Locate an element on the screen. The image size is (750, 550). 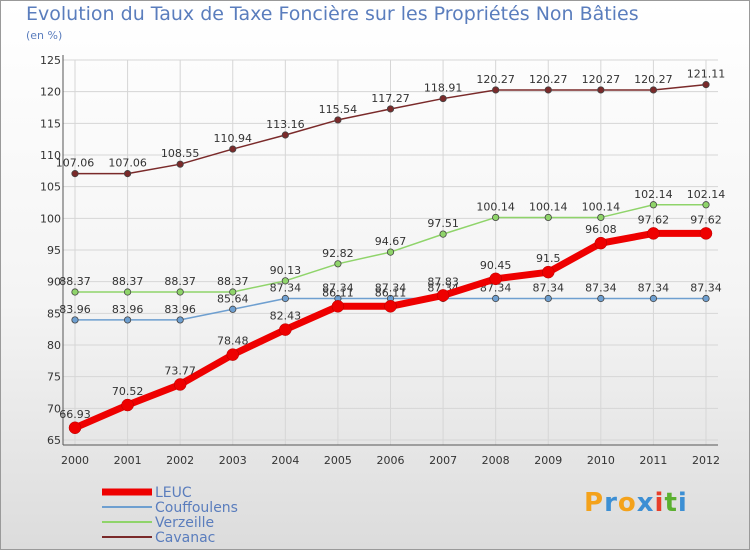
x-tick-label: 2004 is located at coordinates (285, 460).